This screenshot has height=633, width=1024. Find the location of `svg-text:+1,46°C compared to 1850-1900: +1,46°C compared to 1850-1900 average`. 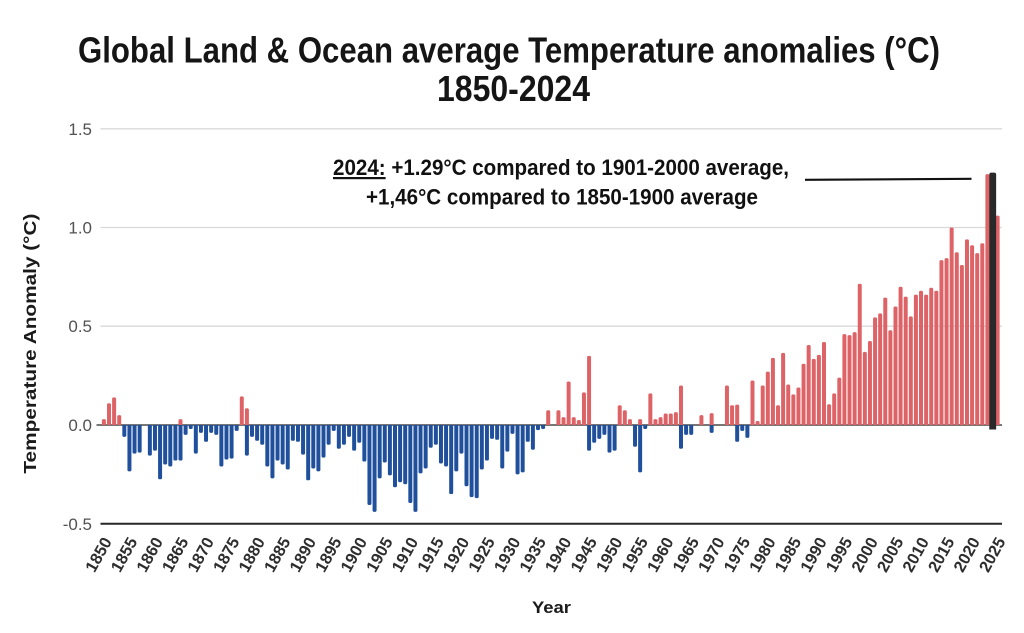

svg-text:+1,46°C compared to 1850-1900: +1,46°C compared to 1850-1900 average is located at coordinates (562, 197).